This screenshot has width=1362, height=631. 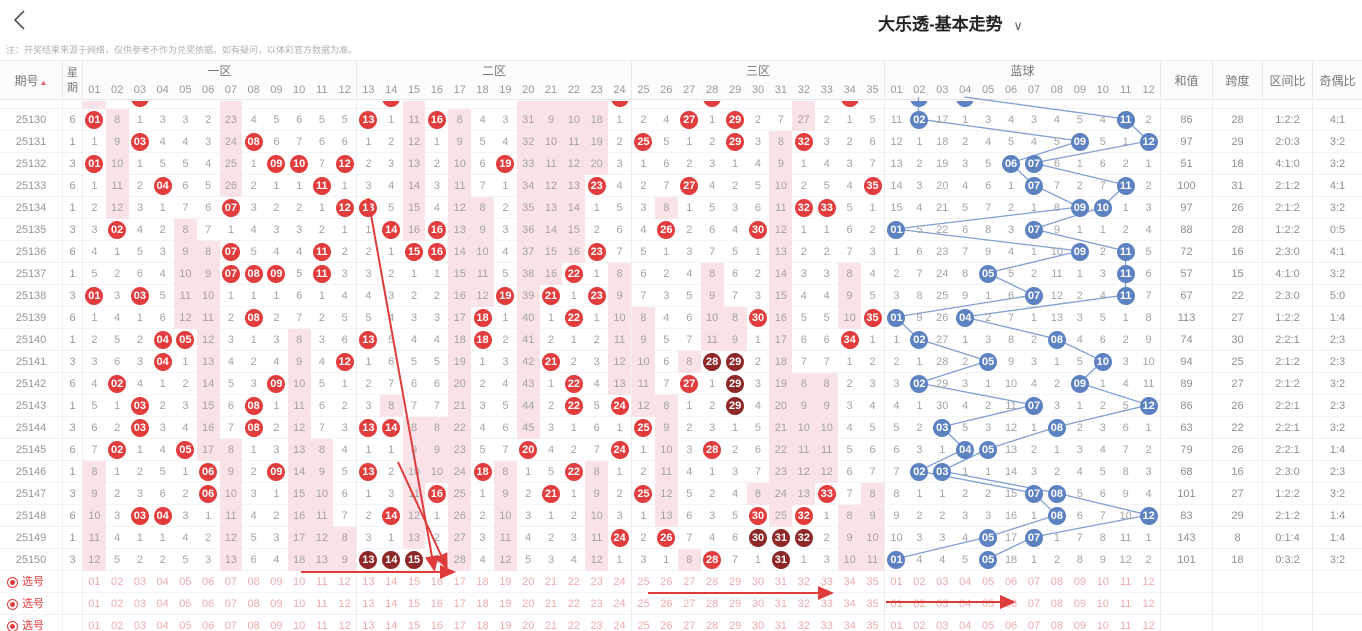 I want to click on page-title: 大乐透-基本走势 ∨, so click(x=950, y=22).